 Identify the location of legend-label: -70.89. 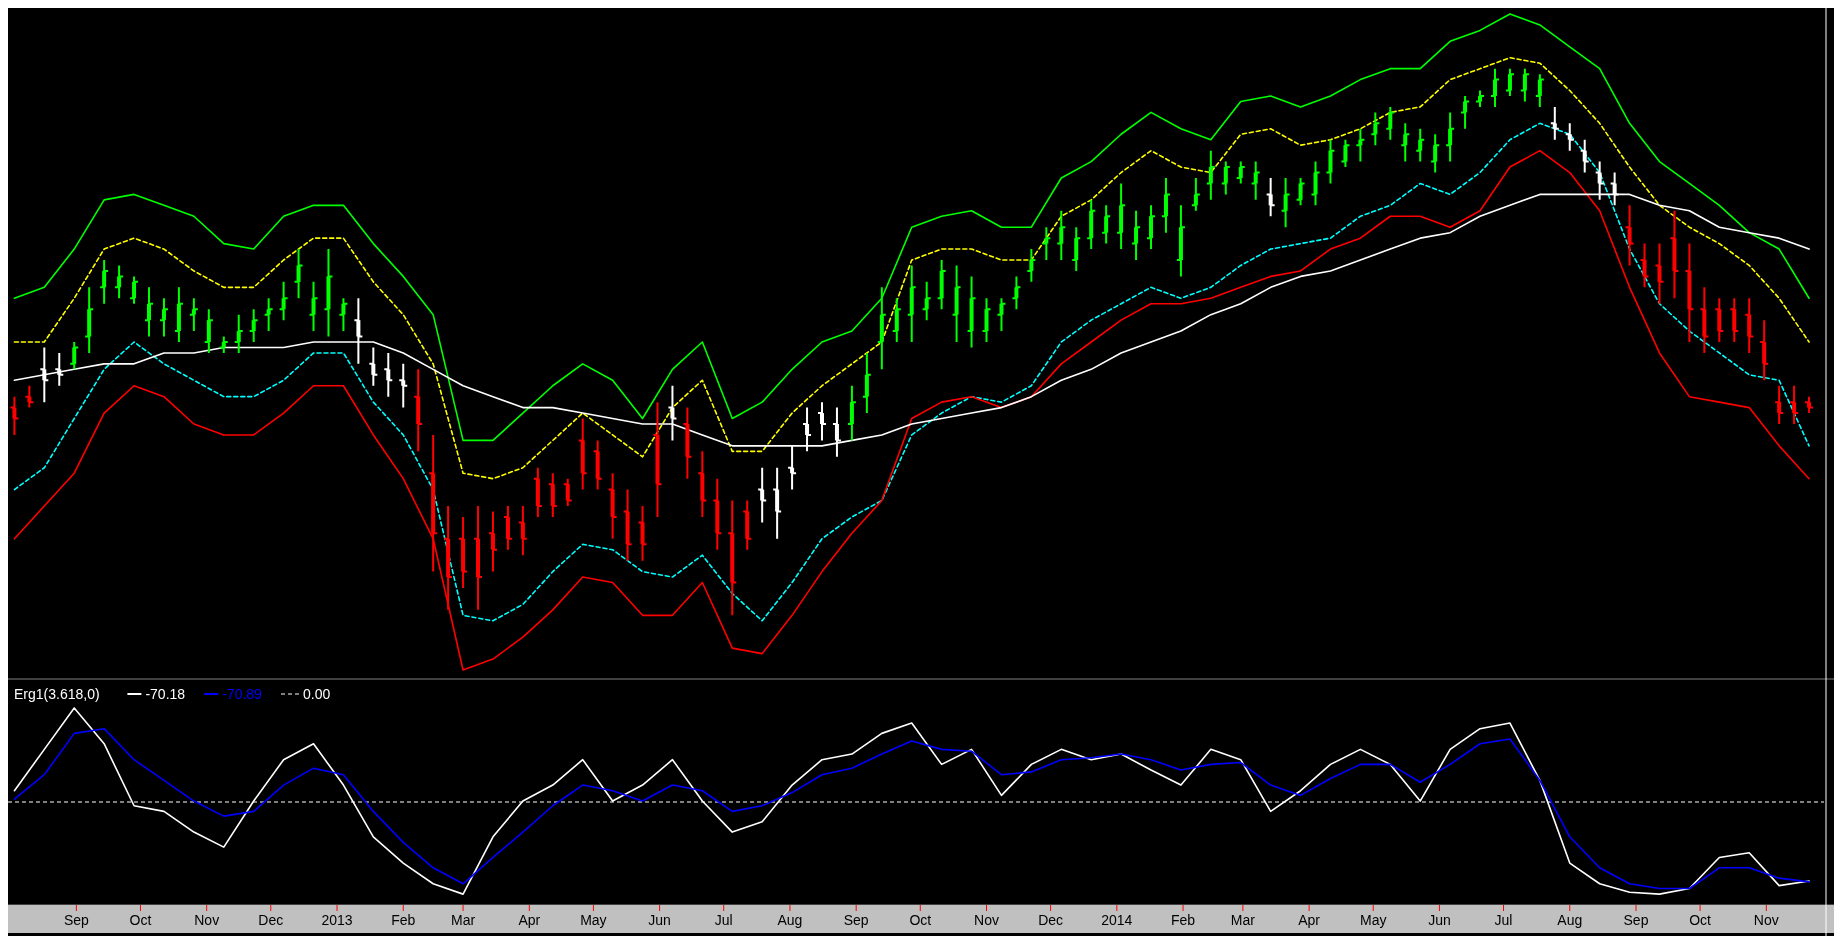
(242, 694).